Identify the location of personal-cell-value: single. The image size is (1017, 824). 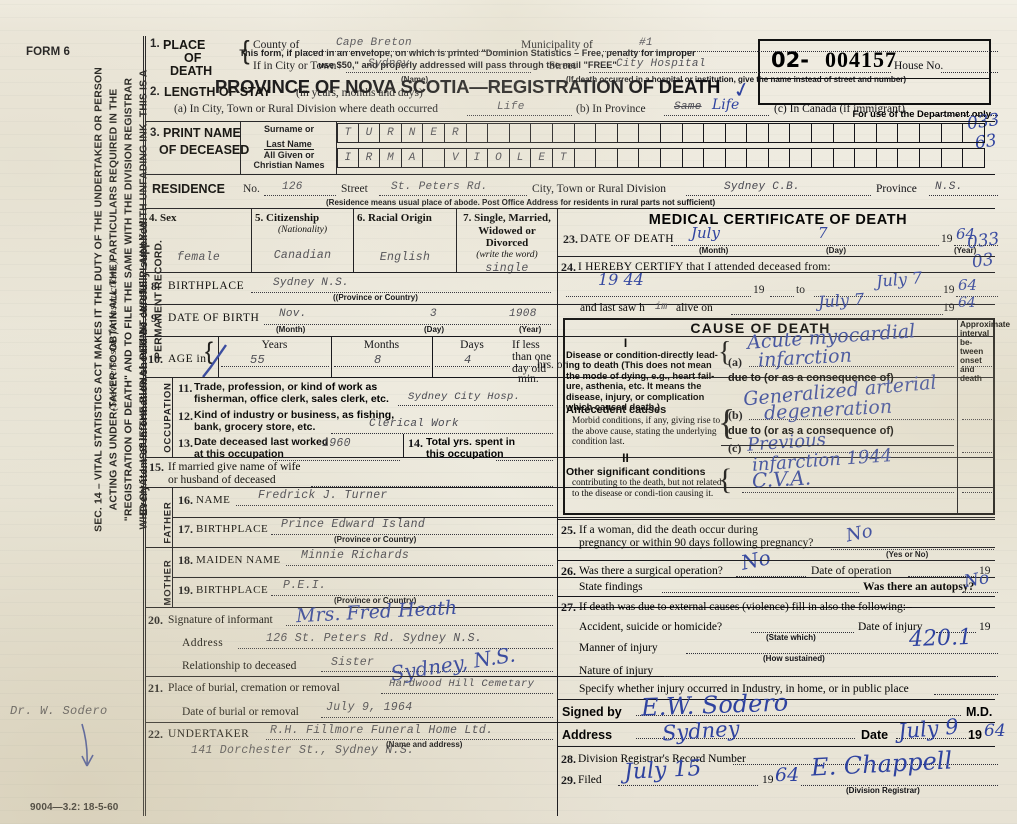
(507, 268).